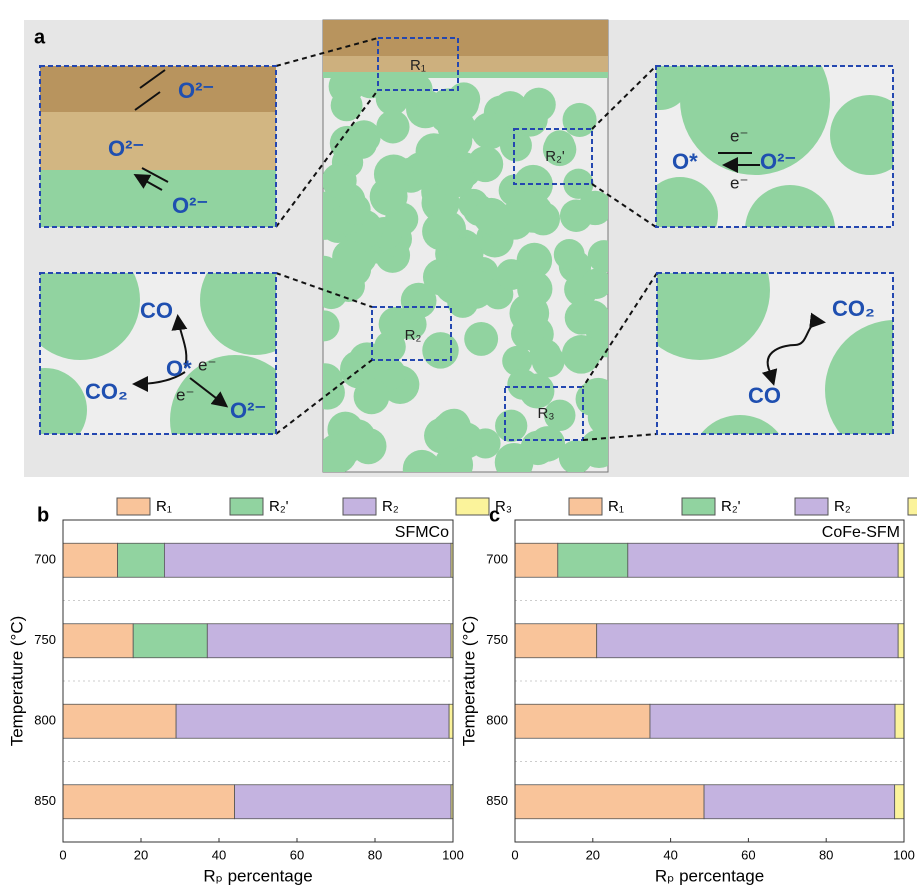 The height and width of the screenshot is (893, 917). Describe the element at coordinates (497, 559) in the screenshot. I see `y-tick-label: 700` at that location.